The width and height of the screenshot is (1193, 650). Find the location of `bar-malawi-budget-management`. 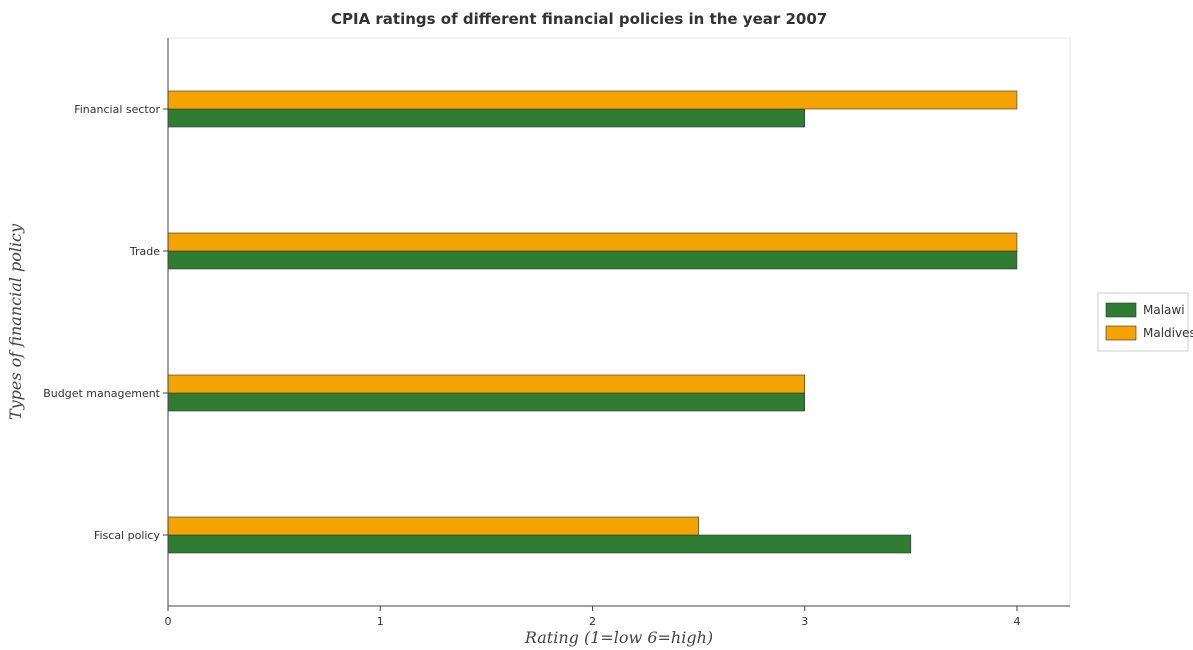

bar-malawi-budget-management is located at coordinates (486, 402).